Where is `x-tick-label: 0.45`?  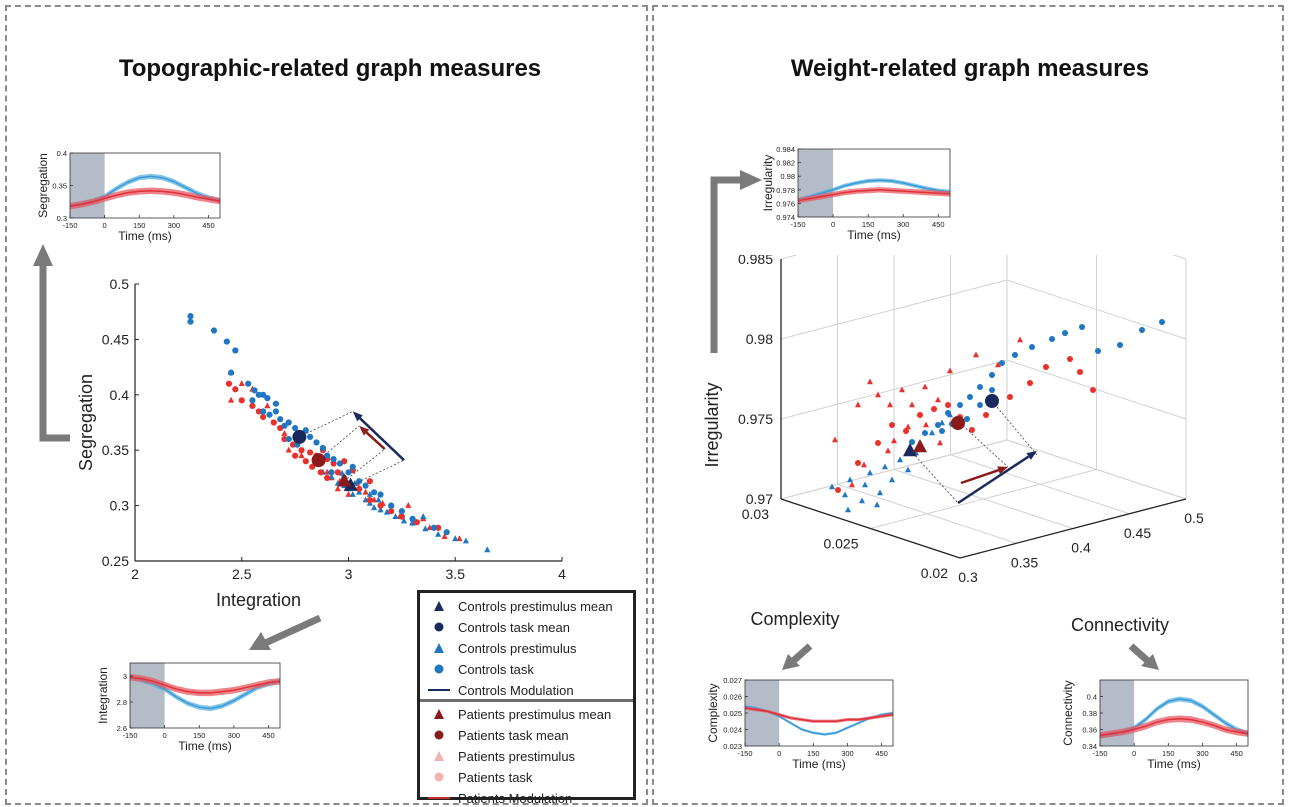 x-tick-label: 0.45 is located at coordinates (1137, 533).